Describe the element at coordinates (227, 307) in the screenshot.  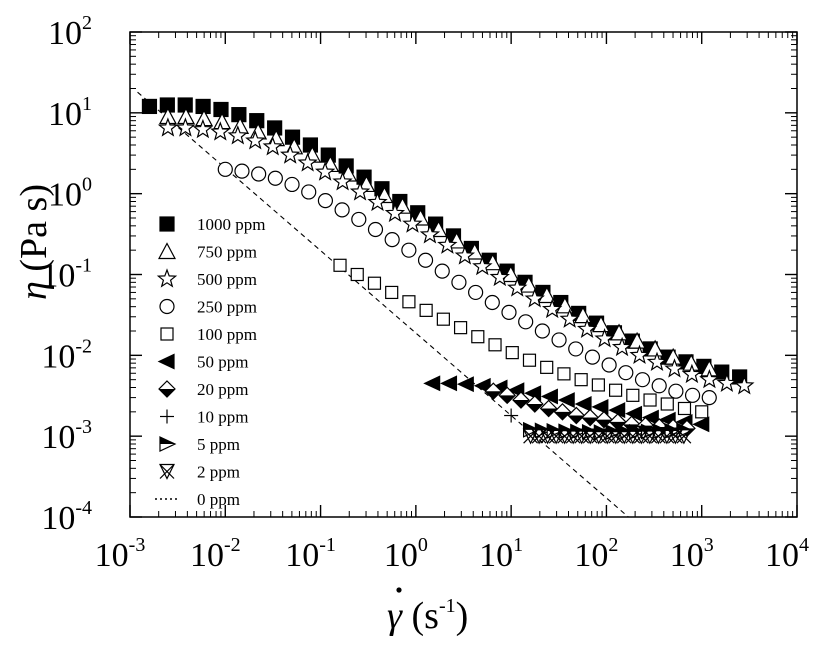
I see `legend-label: 250 ppm` at that location.